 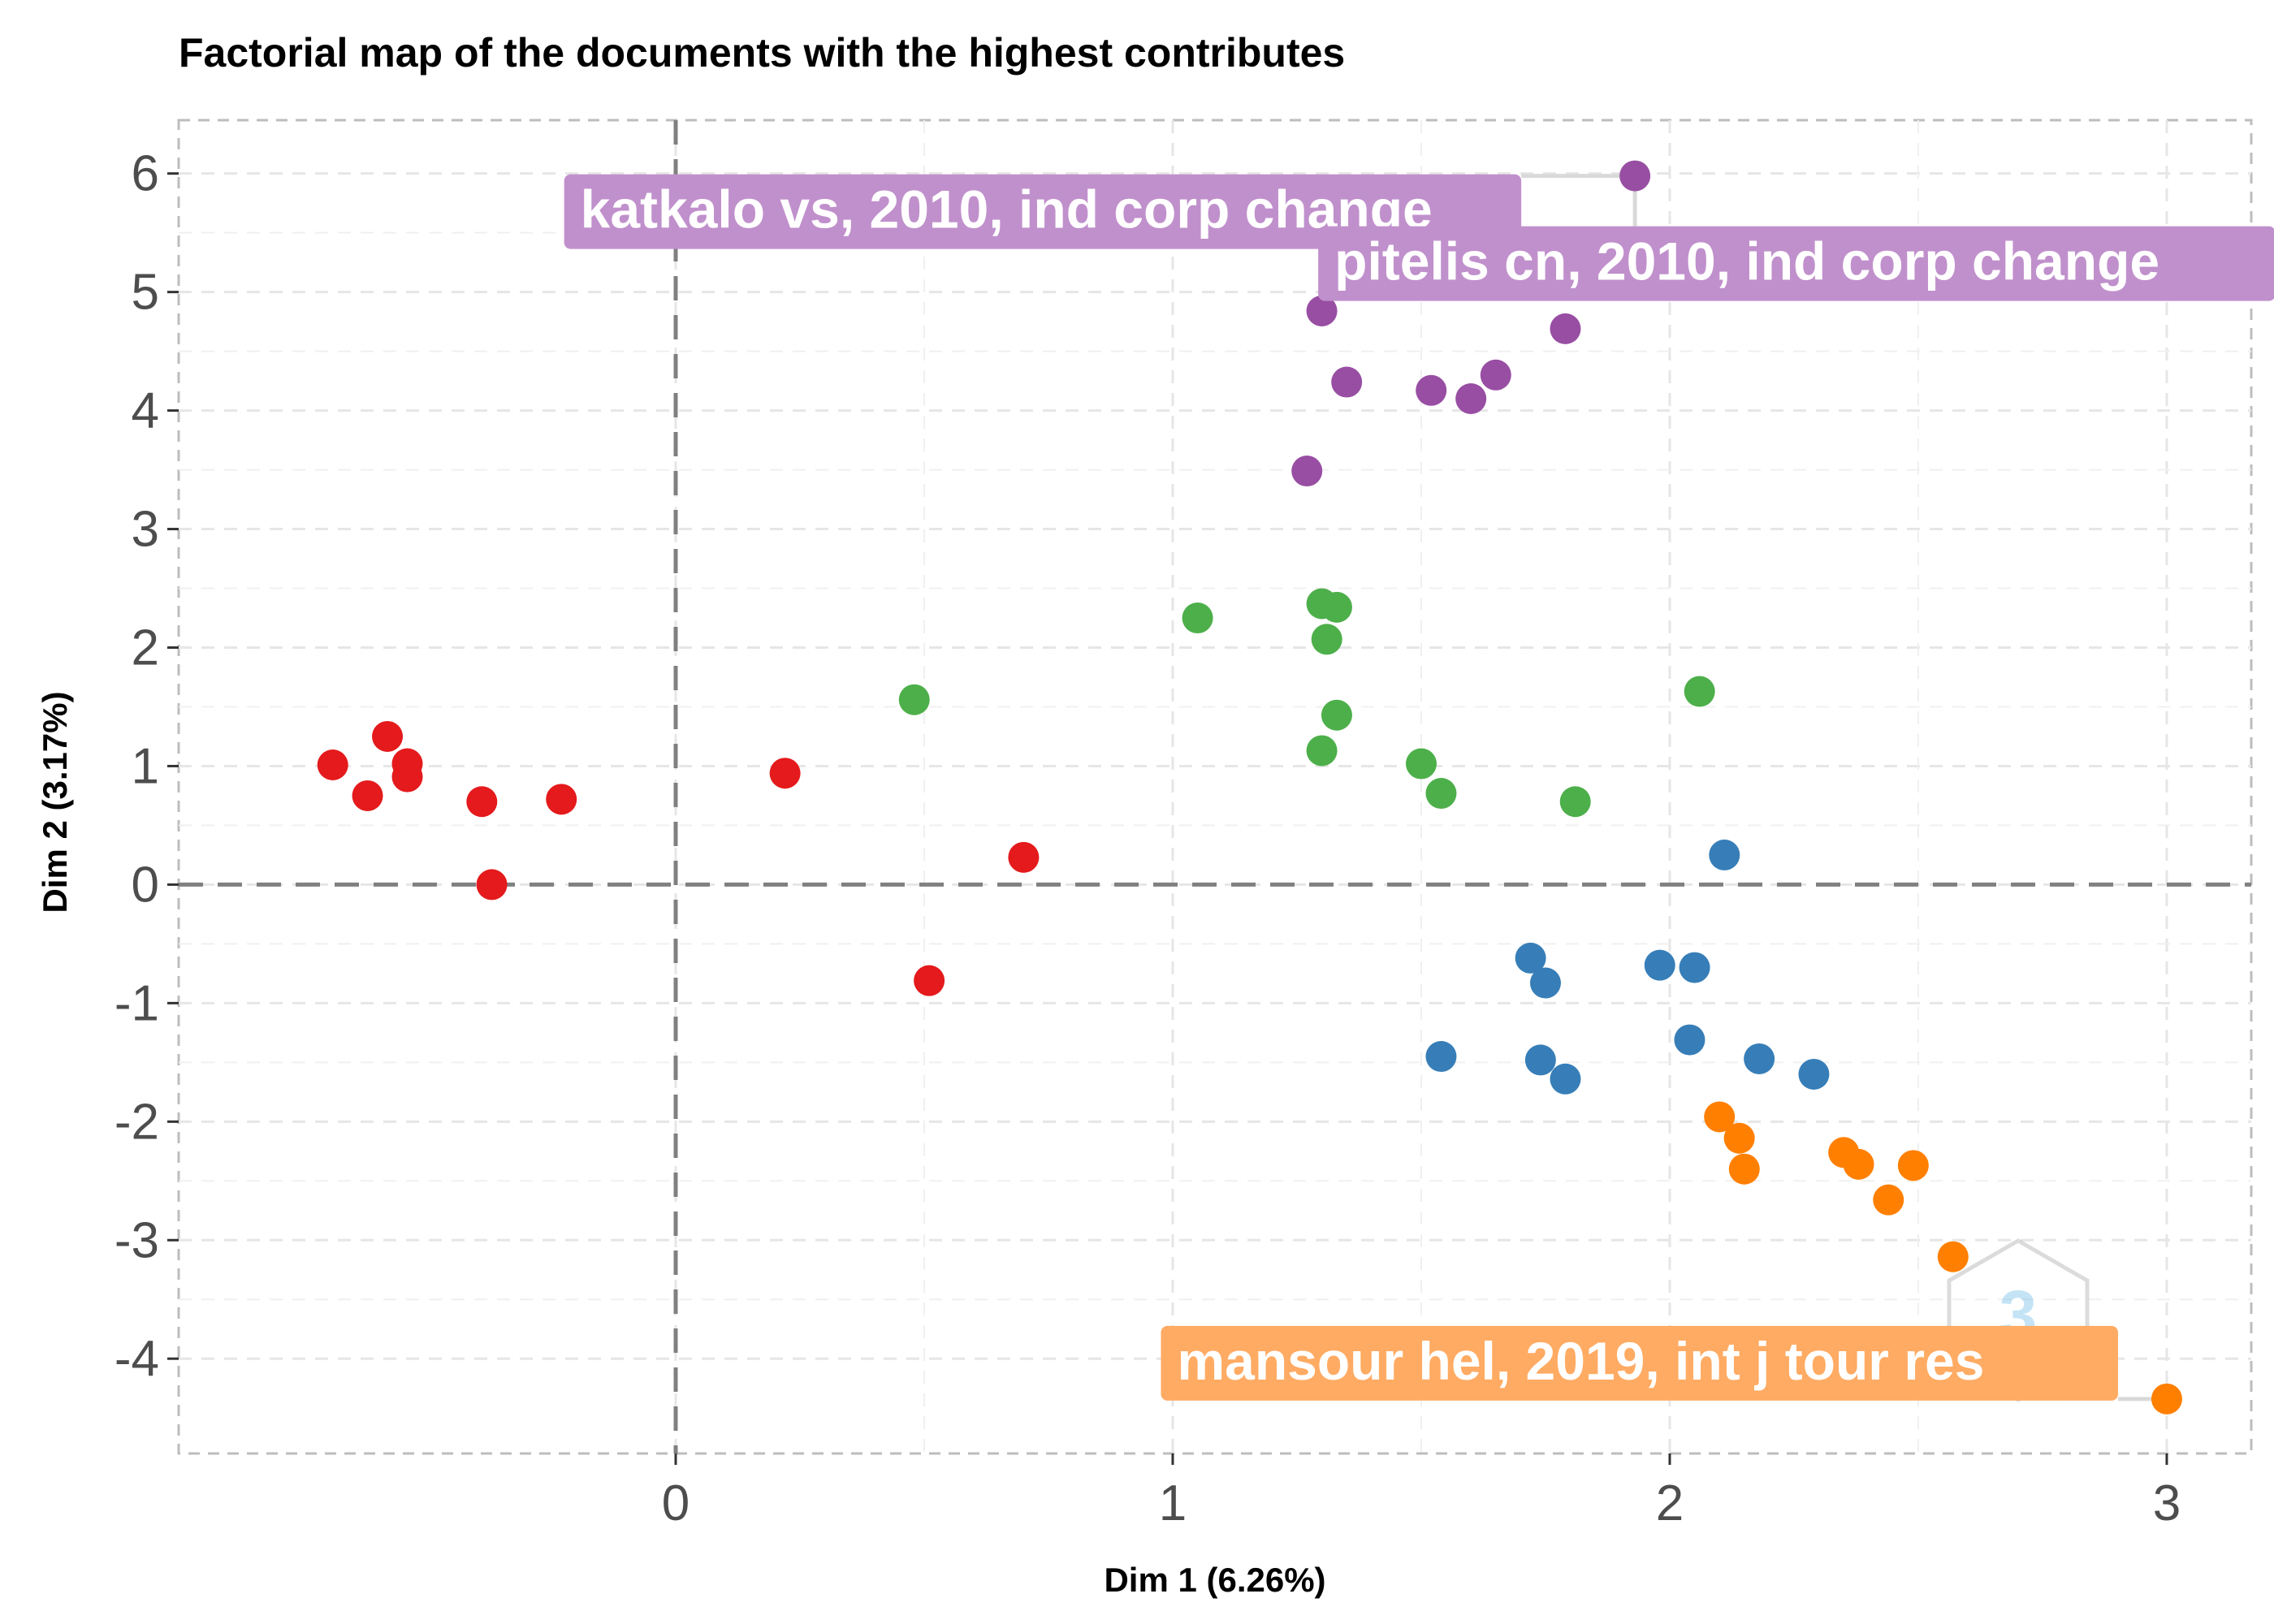 I want to click on annotation-label-text: katkalo vs, 2010, ind corp change, so click(x=1007, y=209).